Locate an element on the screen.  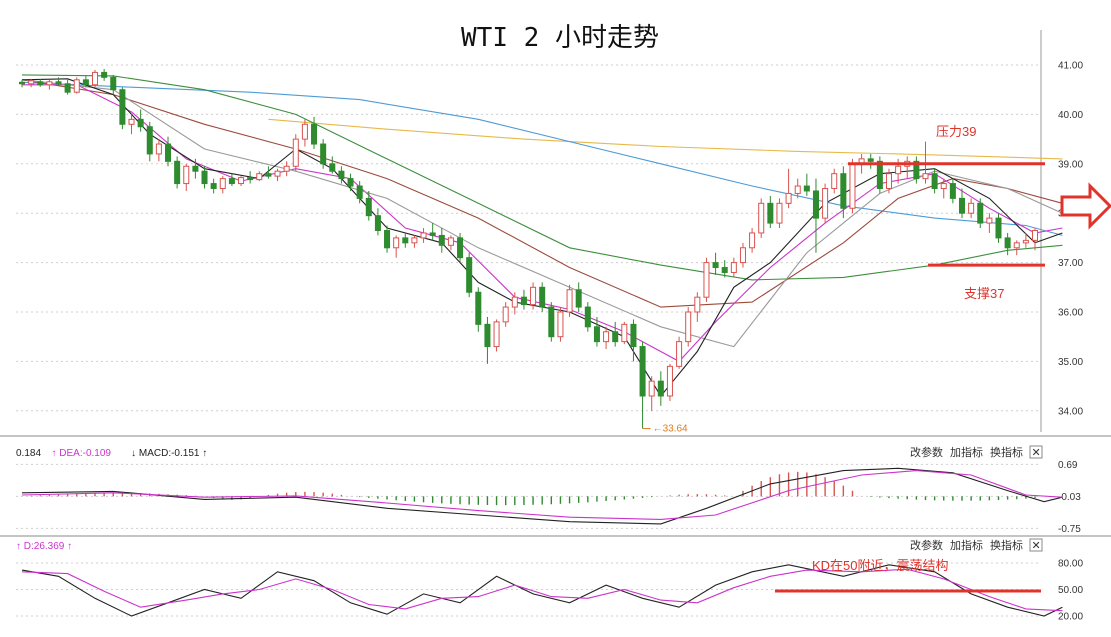
chart-title: WTI 2 小时走势 is located at coordinates (560, 38).